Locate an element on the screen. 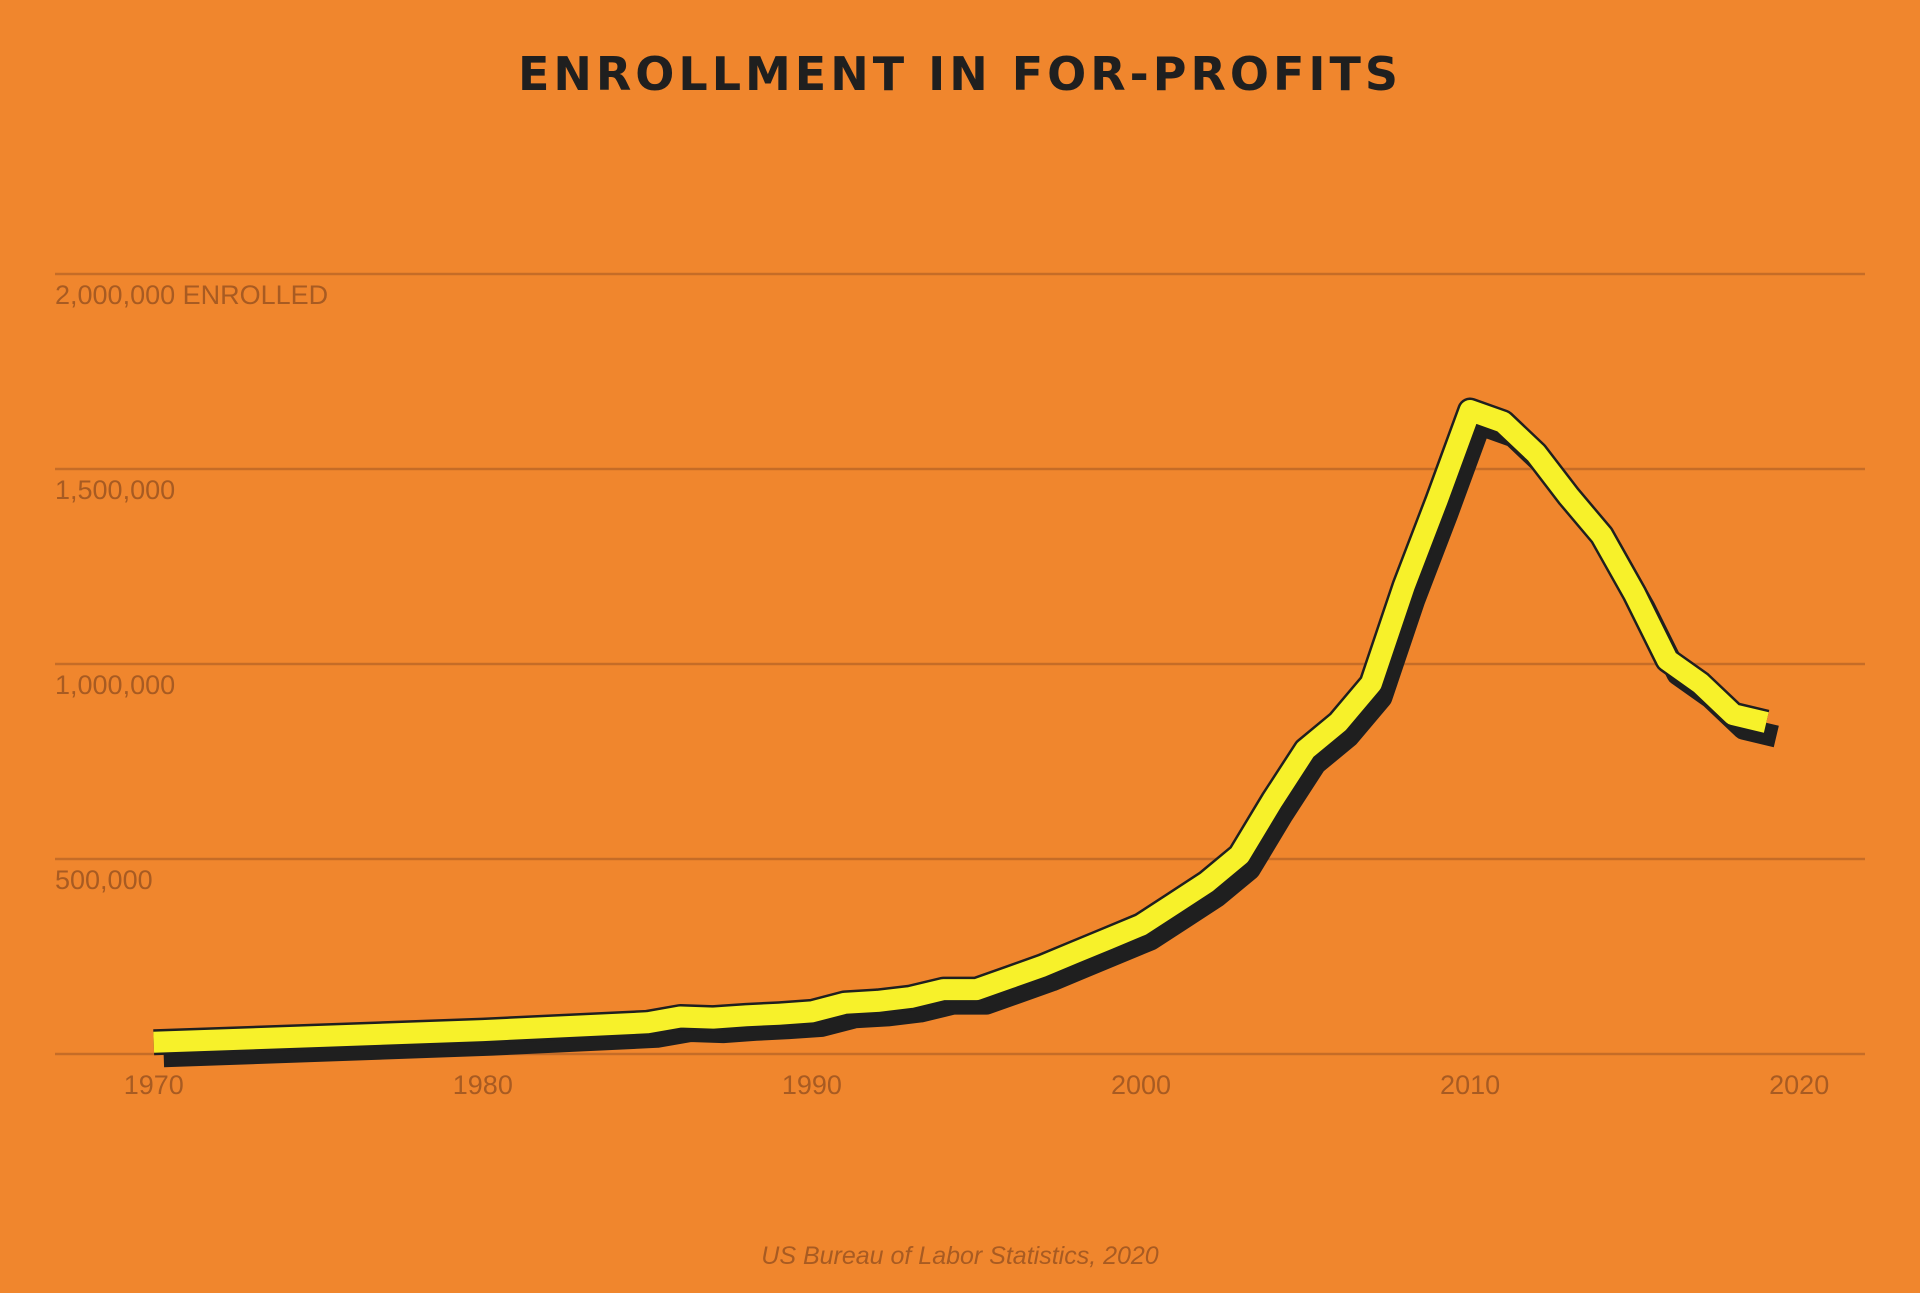 This screenshot has height=1293, width=1920. x-tick-label: 2010 is located at coordinates (1470, 1085).